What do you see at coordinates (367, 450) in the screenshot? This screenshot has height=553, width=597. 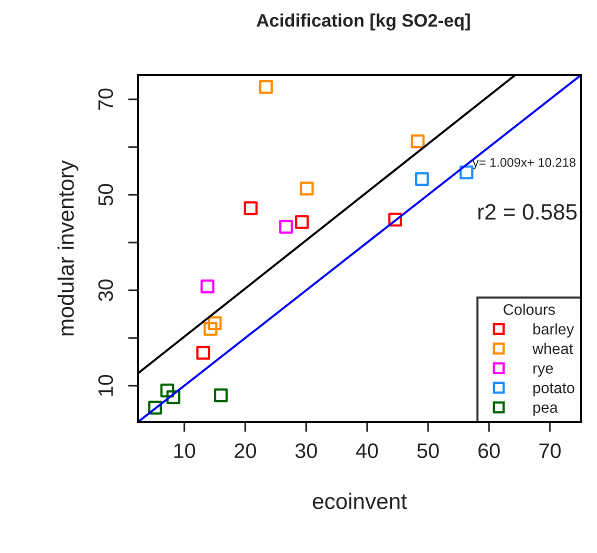 I see `x-tick-label: 40` at bounding box center [367, 450].